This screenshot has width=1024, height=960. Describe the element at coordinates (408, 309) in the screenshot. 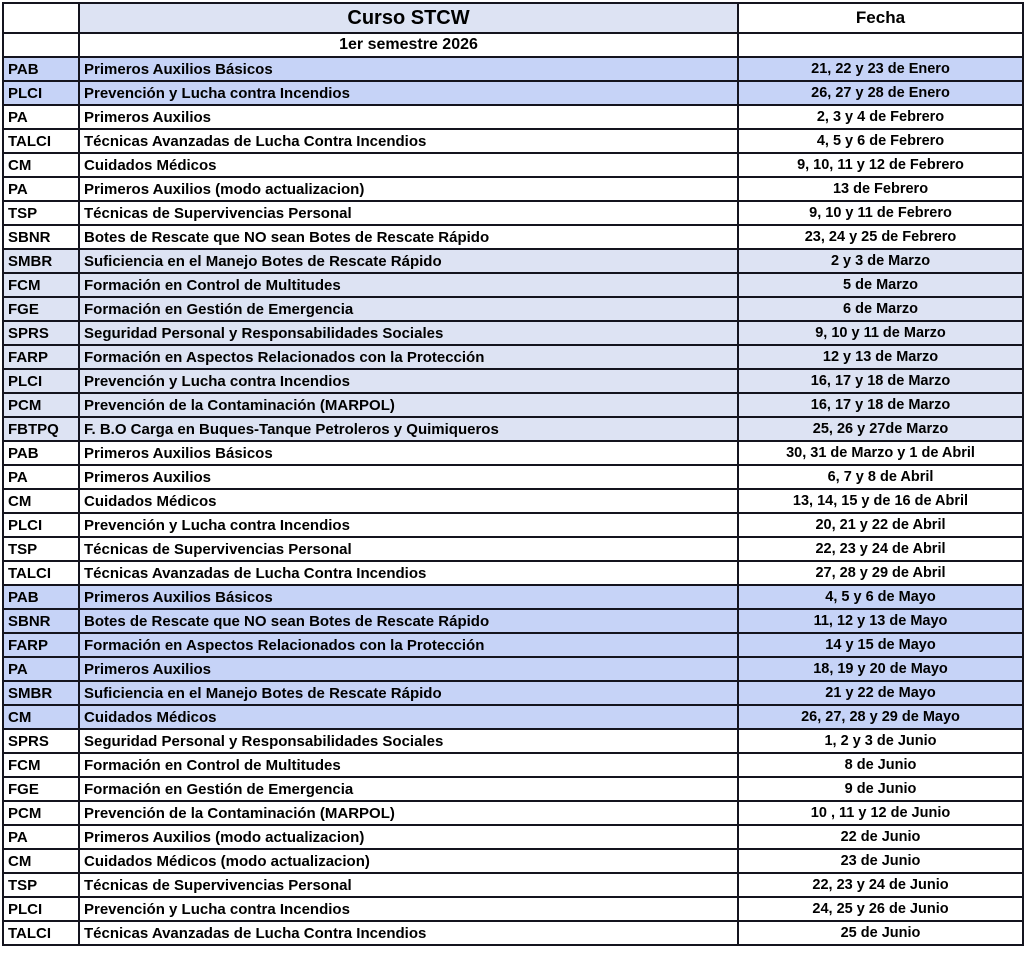

I see `course-name-cell: Formación en Gestión de Emergencia` at that location.